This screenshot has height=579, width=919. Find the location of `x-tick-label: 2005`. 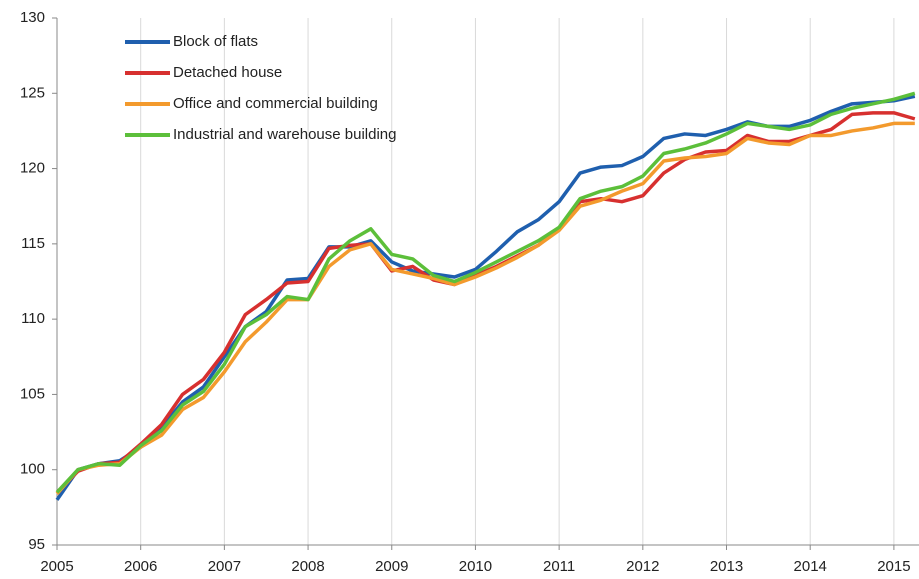

x-tick-label: 2005 is located at coordinates (56, 566).